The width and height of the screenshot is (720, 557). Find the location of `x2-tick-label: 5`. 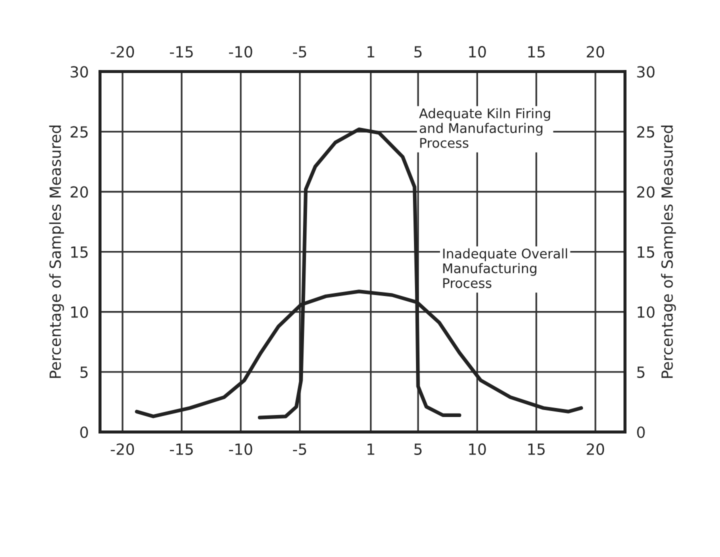

x2-tick-label: 5 is located at coordinates (418, 52).